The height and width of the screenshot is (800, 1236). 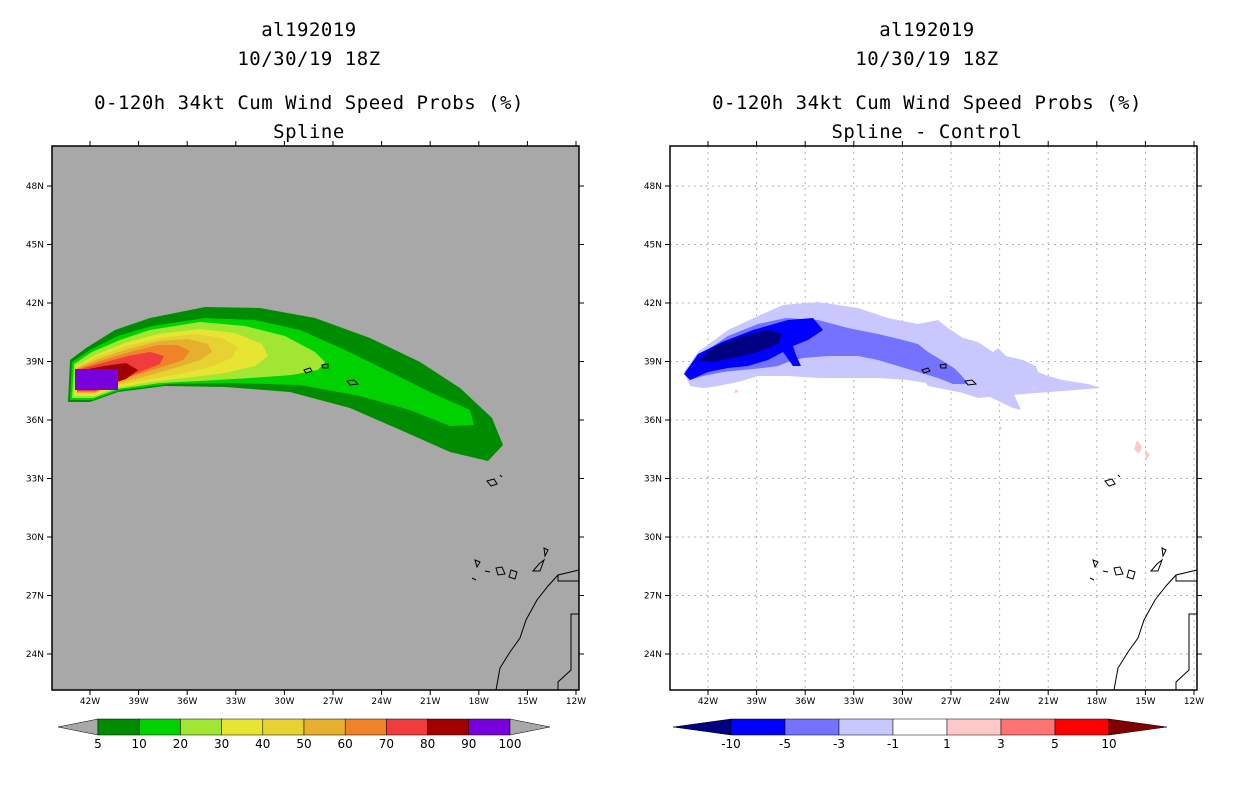 What do you see at coordinates (309, 30) in the screenshot?
I see `left-title-storm-id: al192019` at bounding box center [309, 30].